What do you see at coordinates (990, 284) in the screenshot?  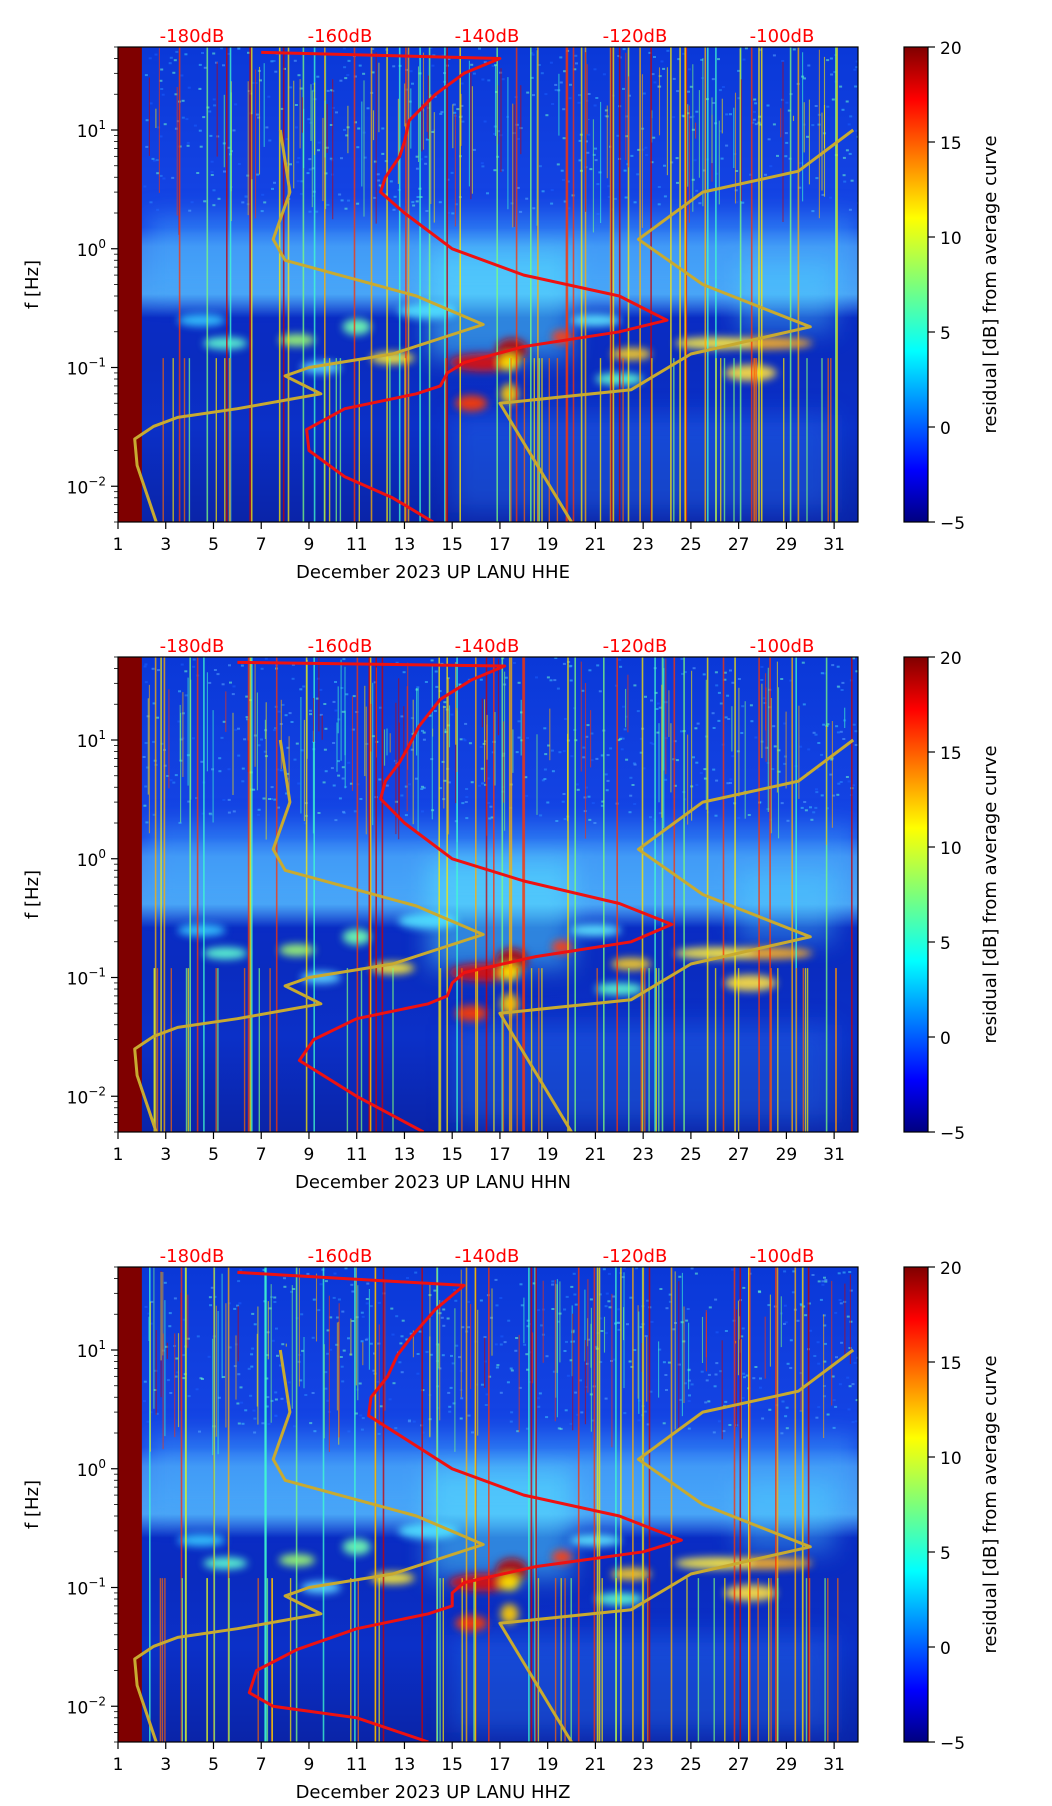 I see `colorbar-title: residual [dB] from average curve` at bounding box center [990, 284].